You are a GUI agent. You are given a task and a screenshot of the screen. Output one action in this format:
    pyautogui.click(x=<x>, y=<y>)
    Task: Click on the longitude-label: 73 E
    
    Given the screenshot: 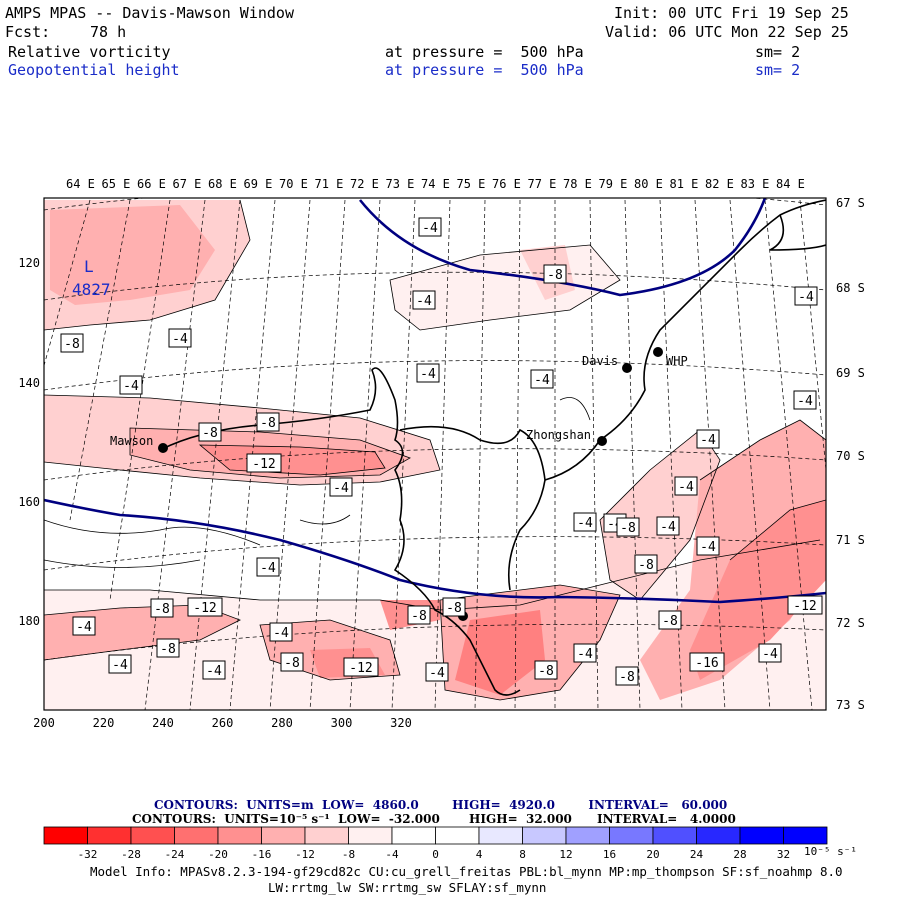 What is the action you would take?
    pyautogui.click(x=400, y=184)
    